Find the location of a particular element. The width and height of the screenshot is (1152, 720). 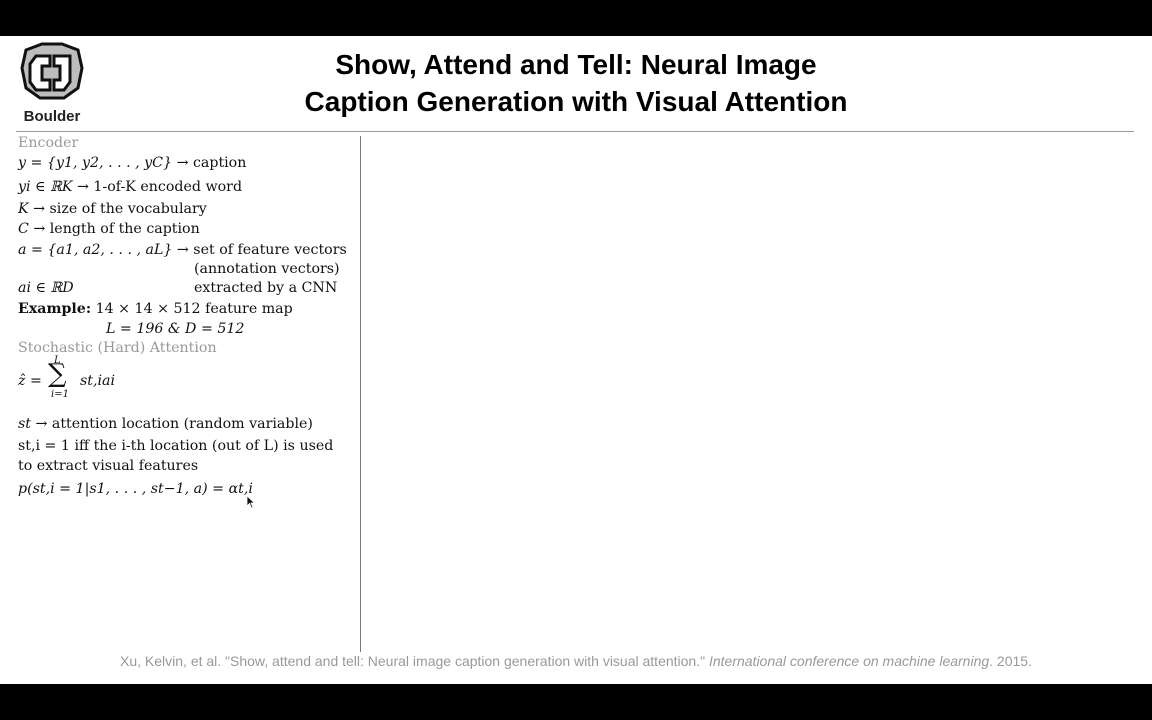

sum-upper-limit: L is located at coordinates (57, 360).